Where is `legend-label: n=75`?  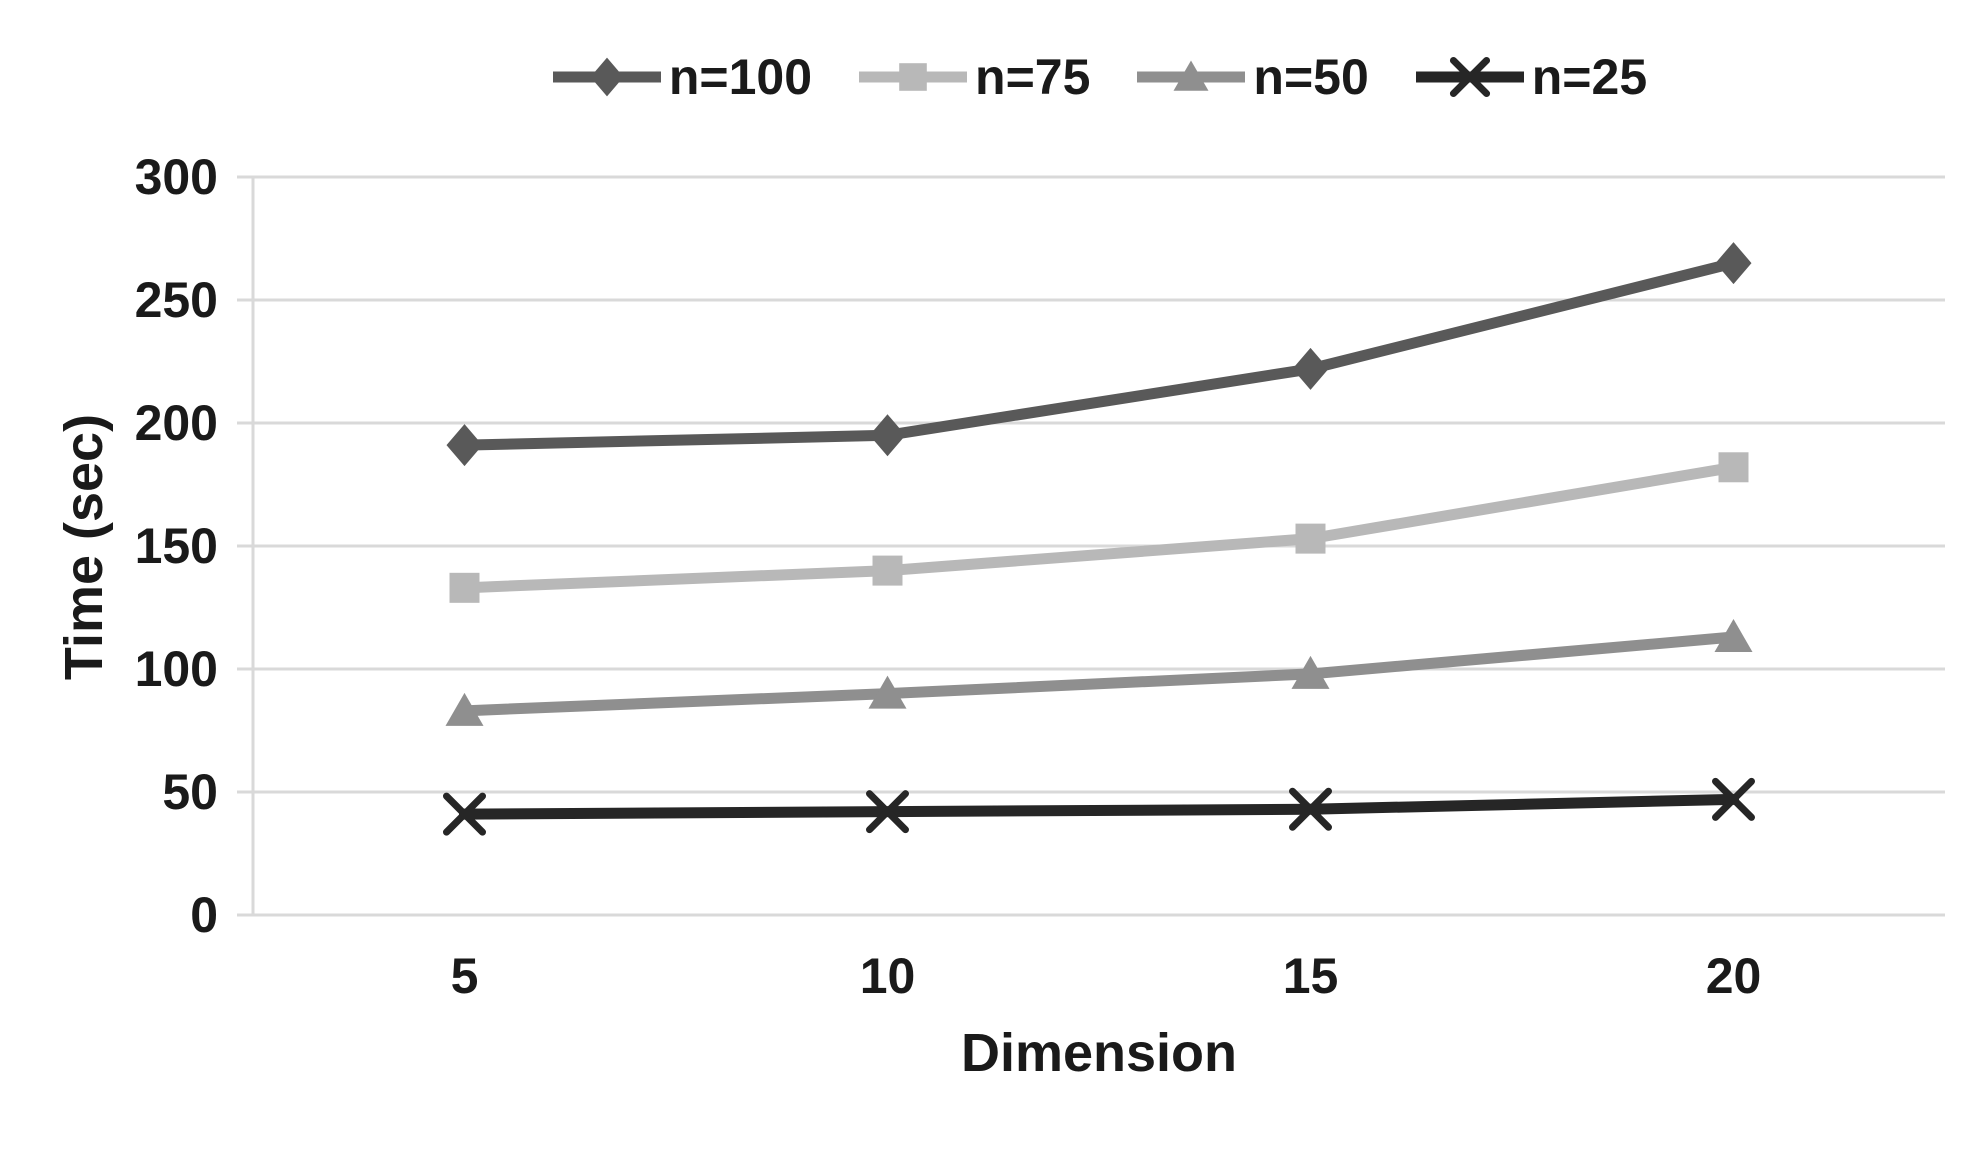
legend-label: n=75 is located at coordinates (1033, 77).